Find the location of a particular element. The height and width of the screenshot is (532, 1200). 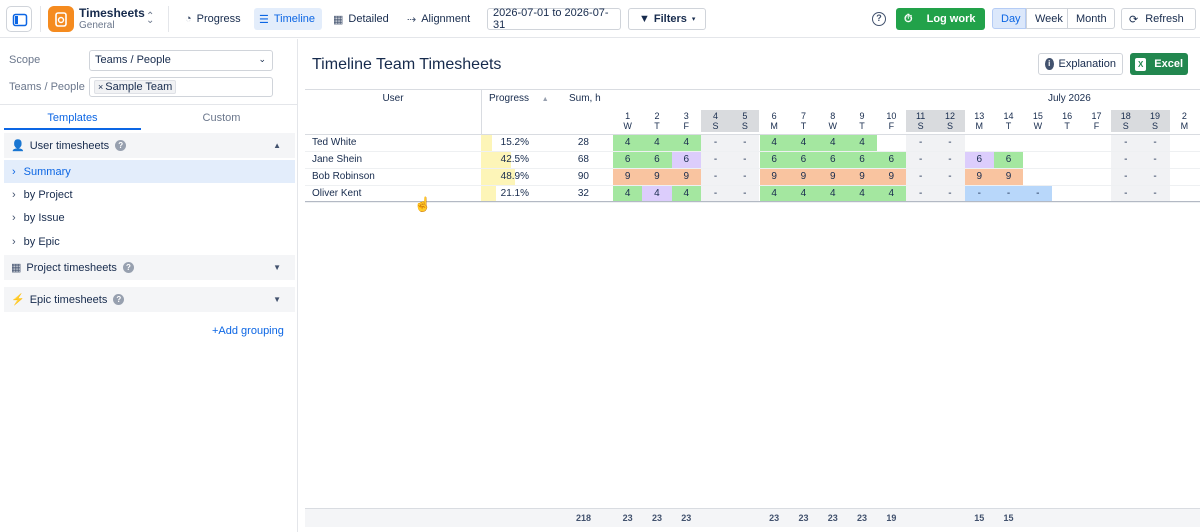

collapse-icon: ▲ is located at coordinates (277, 145).